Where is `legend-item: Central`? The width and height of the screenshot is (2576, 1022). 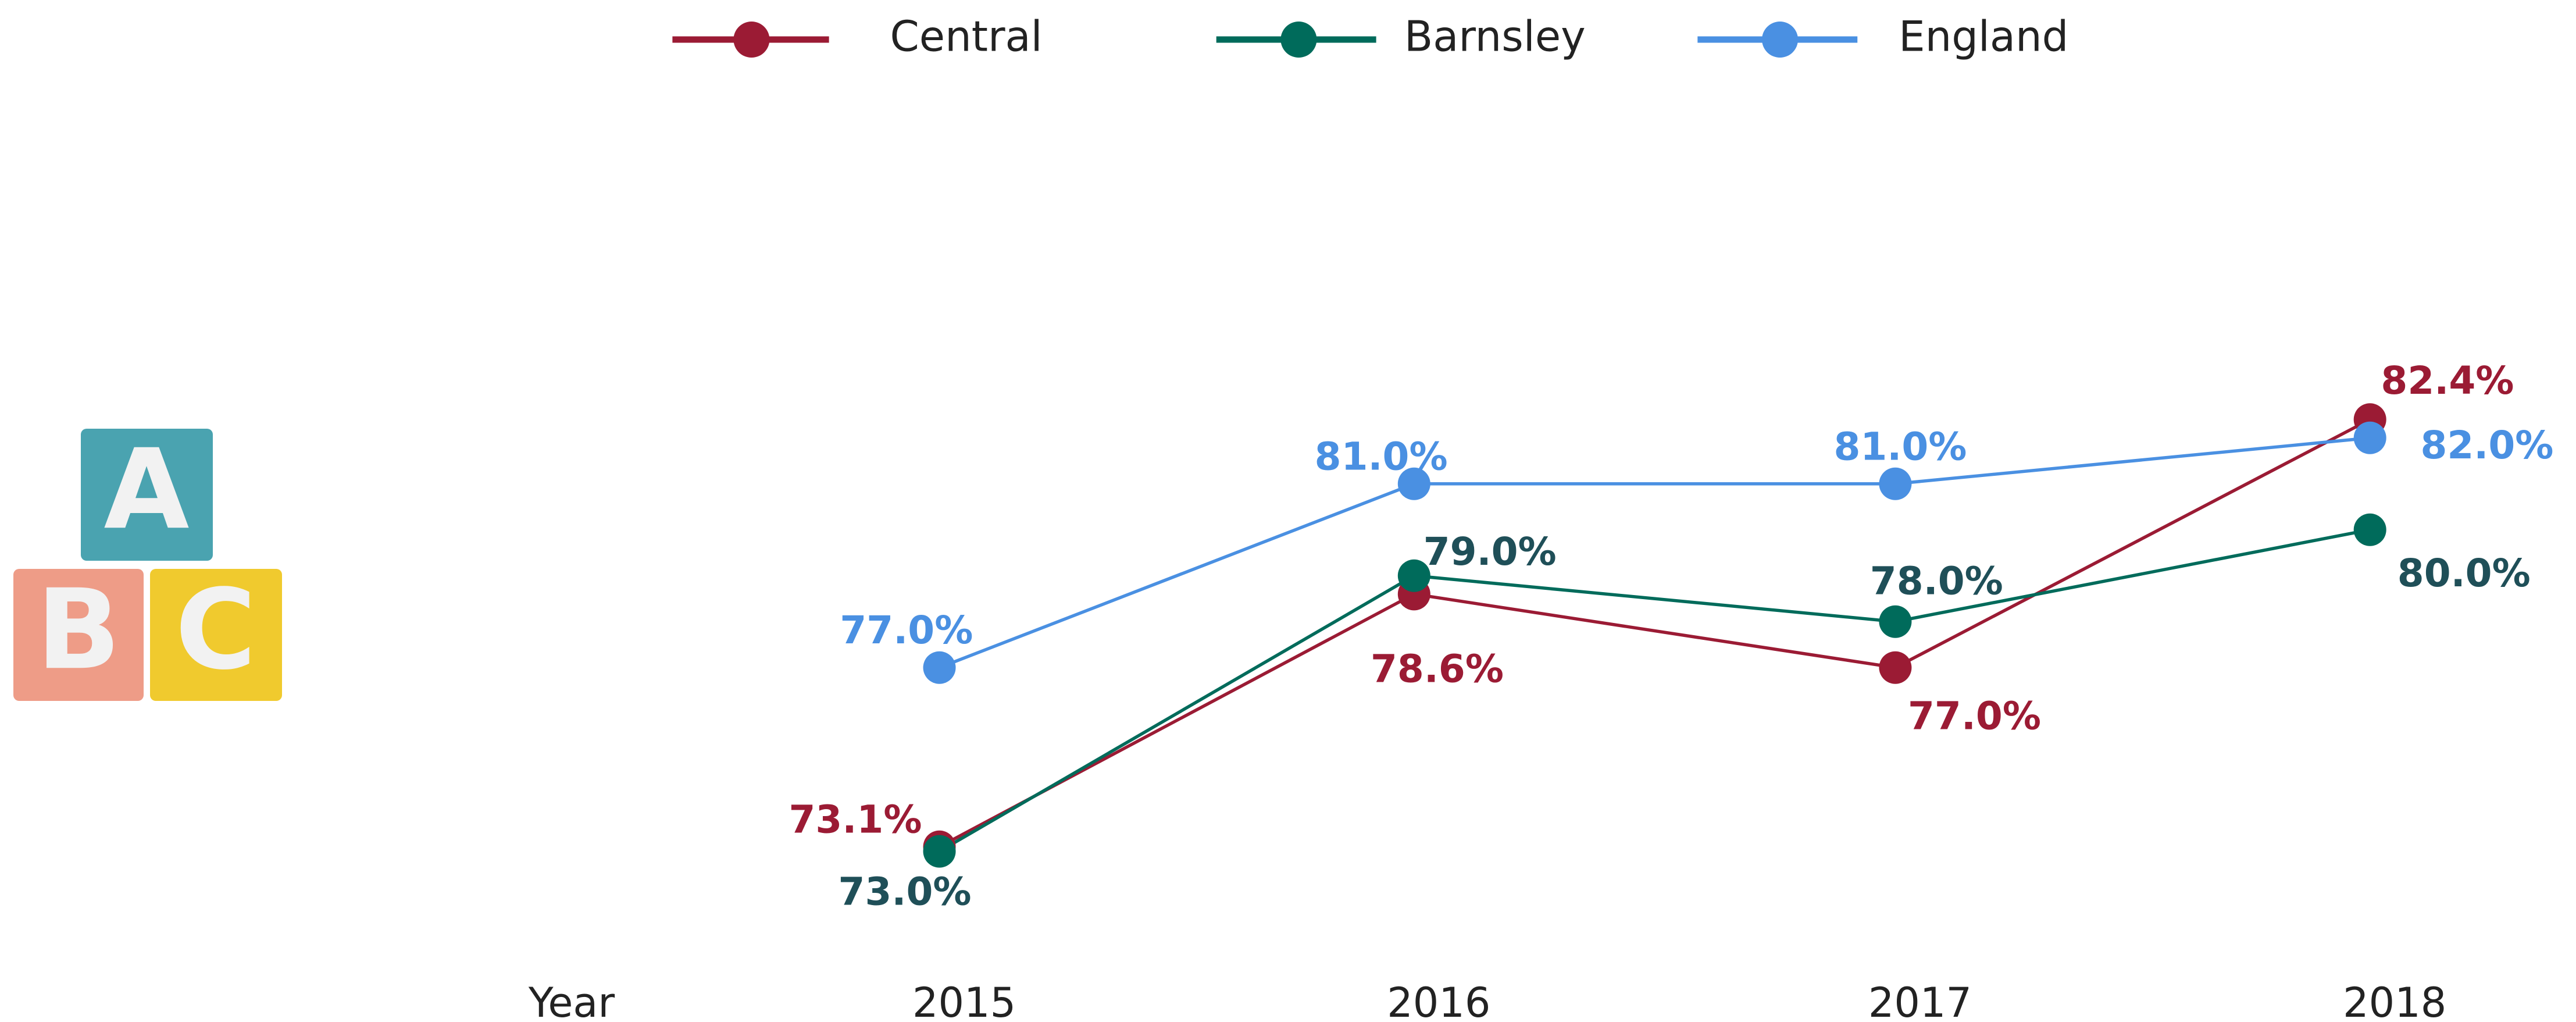
legend-item: Central is located at coordinates (858, 36).